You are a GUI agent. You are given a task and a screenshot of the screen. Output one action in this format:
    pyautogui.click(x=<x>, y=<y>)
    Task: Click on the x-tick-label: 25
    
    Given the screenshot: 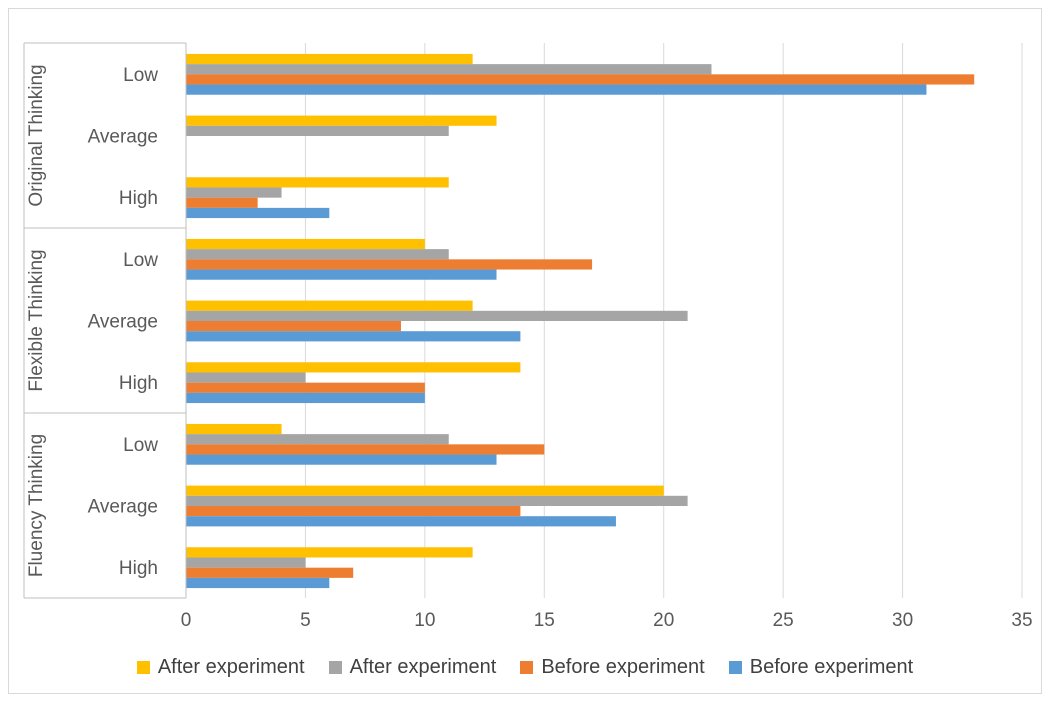 What is the action you would take?
    pyautogui.click(x=783, y=620)
    